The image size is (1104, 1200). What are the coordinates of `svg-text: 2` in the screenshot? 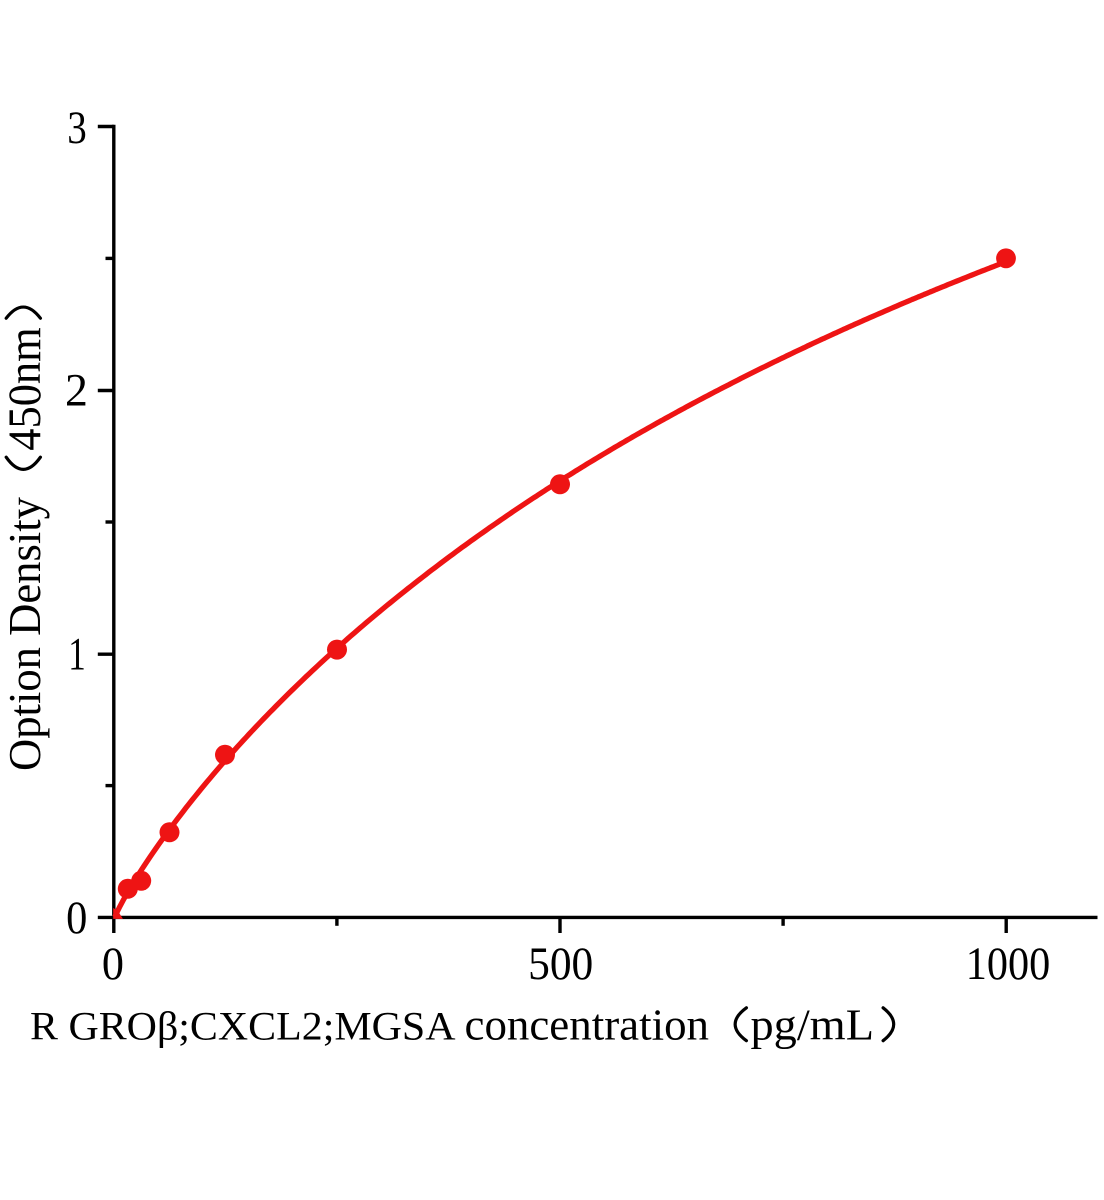 It's located at (76, 390).